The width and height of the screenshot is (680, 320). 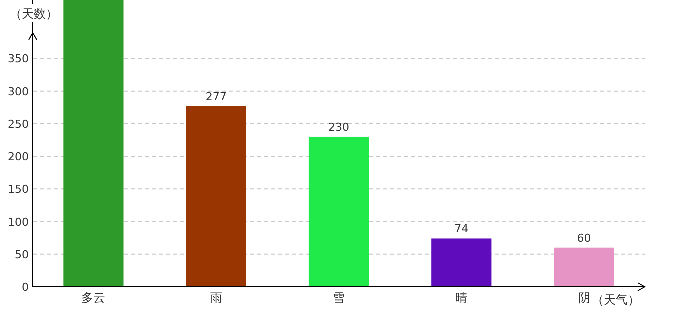 I want to click on x-tick-label: 阴, so click(x=584, y=298).